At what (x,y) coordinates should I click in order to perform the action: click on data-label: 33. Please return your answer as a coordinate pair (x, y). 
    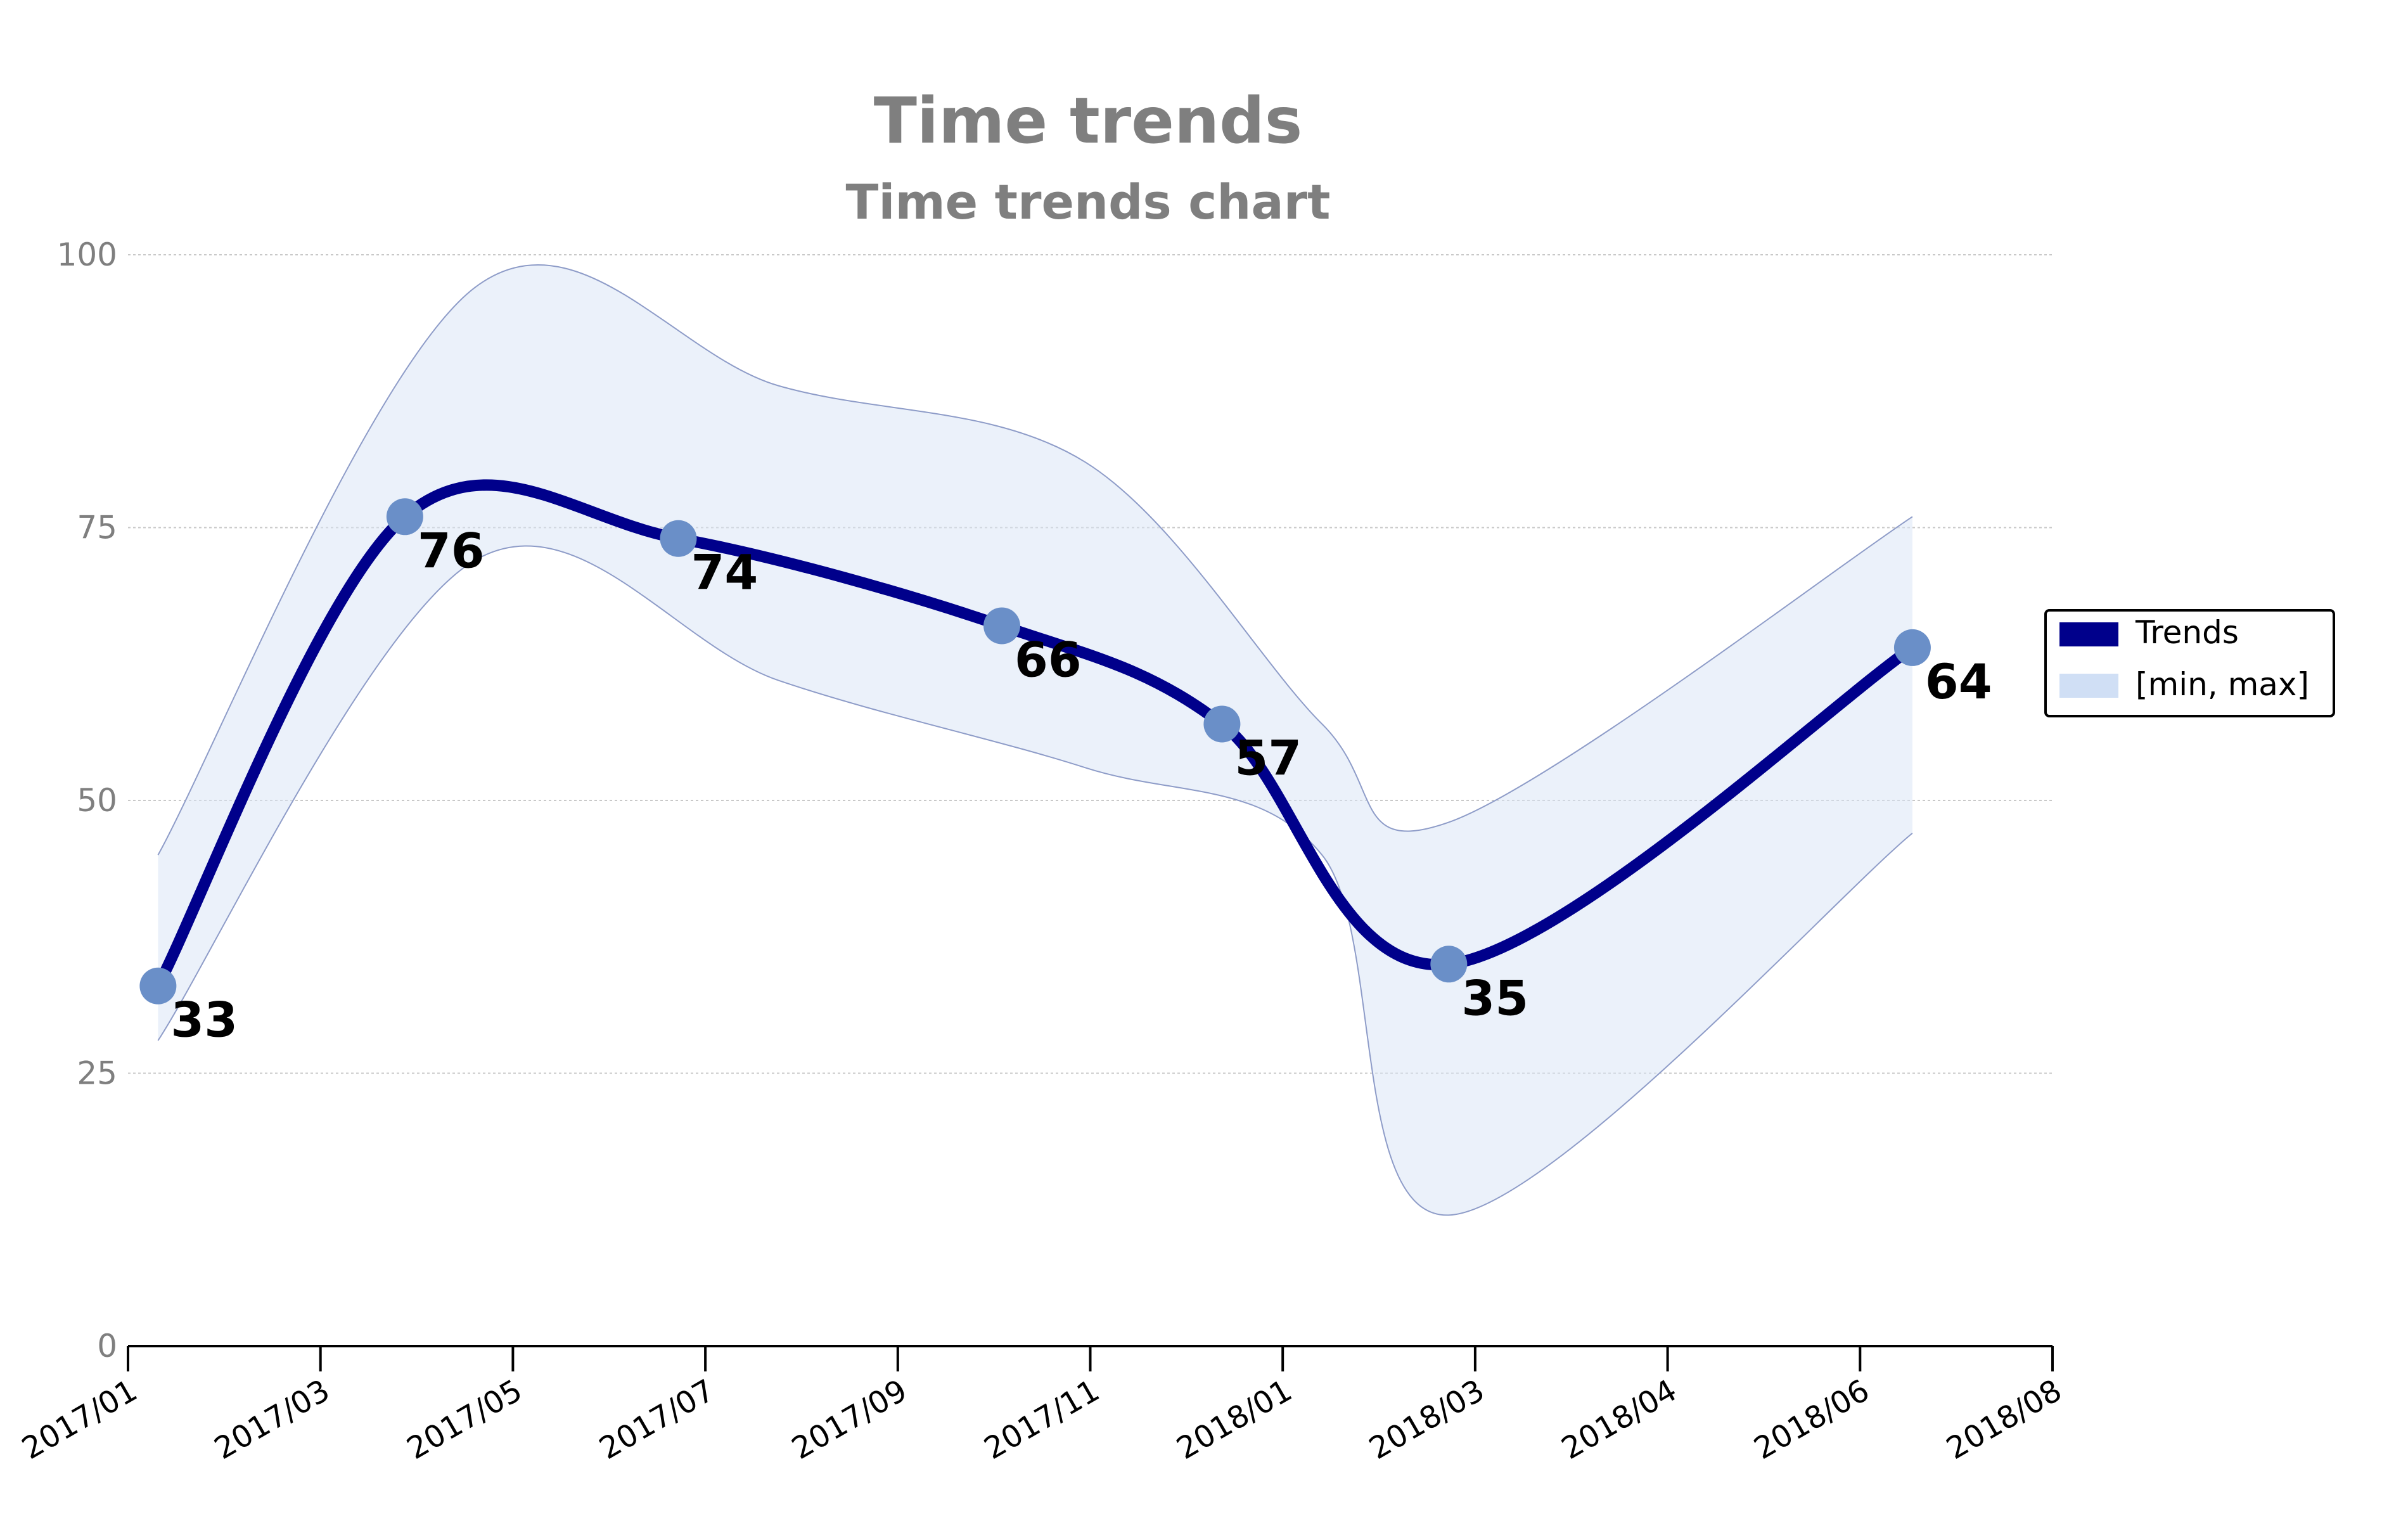
    Looking at the image, I should click on (204, 1020).